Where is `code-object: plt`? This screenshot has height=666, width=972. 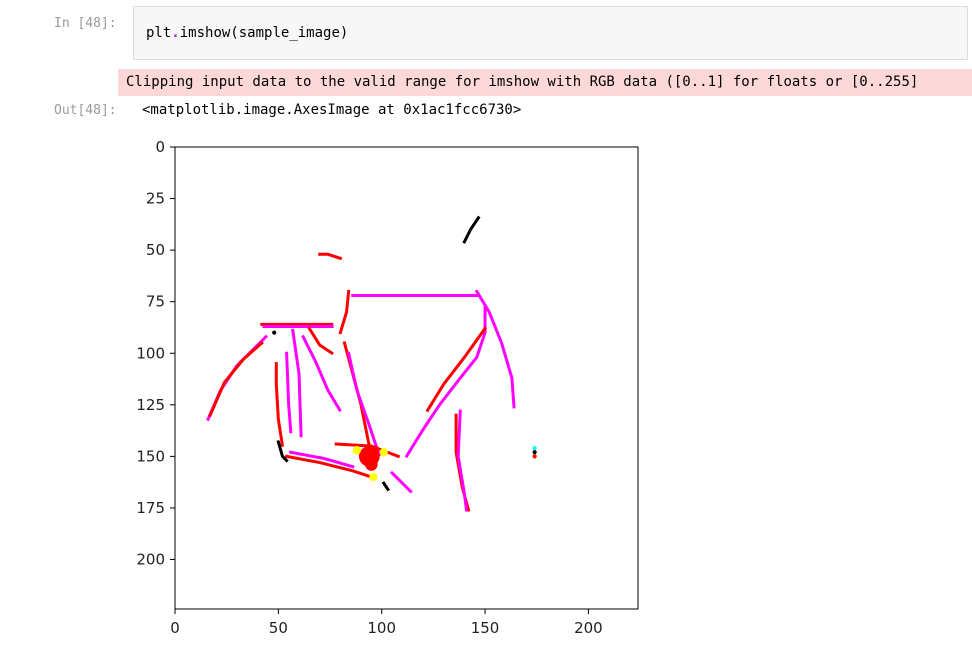
code-object: plt is located at coordinates (159, 33).